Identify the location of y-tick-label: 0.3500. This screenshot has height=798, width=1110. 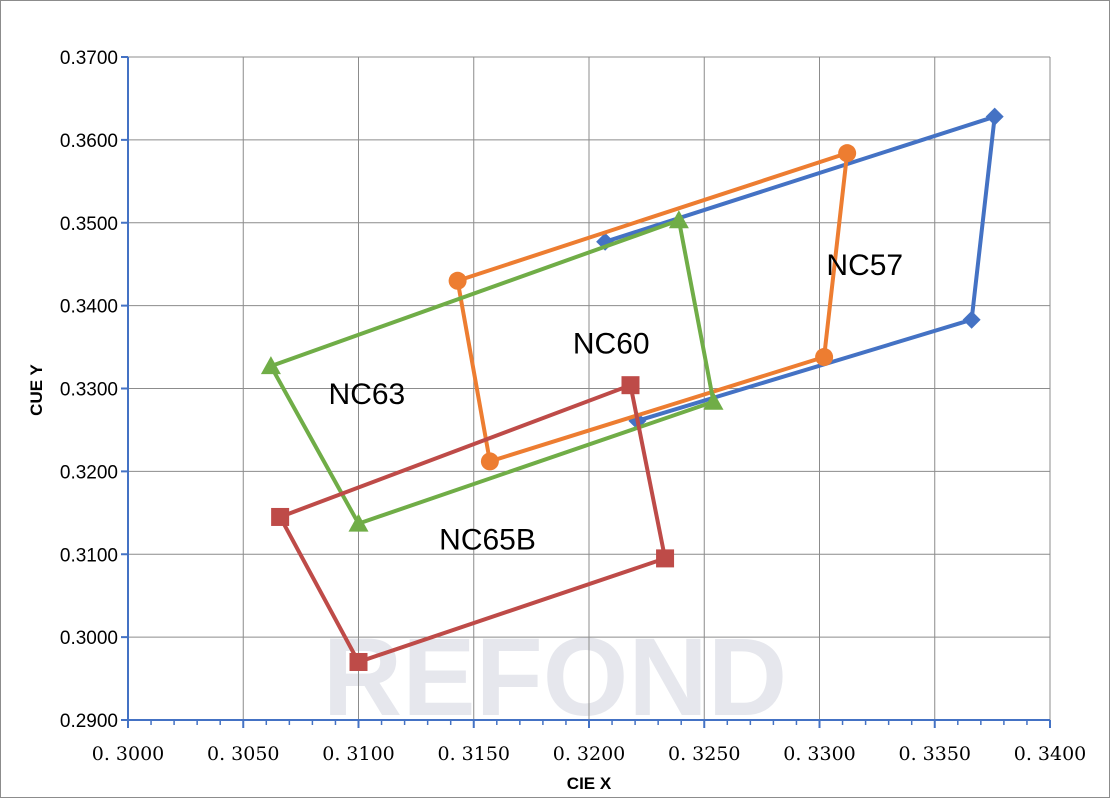
(89, 224).